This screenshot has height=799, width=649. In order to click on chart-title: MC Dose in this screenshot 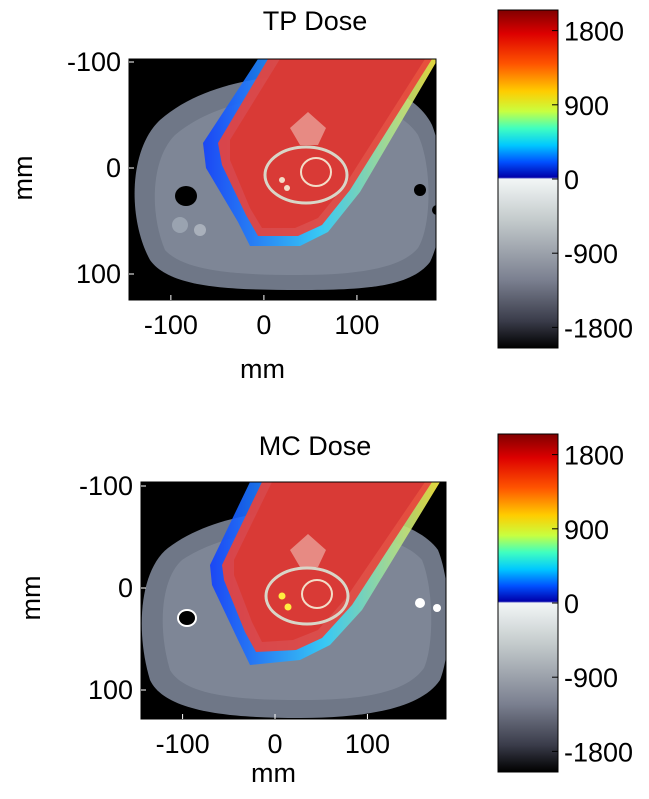, I will do `click(315, 446)`.